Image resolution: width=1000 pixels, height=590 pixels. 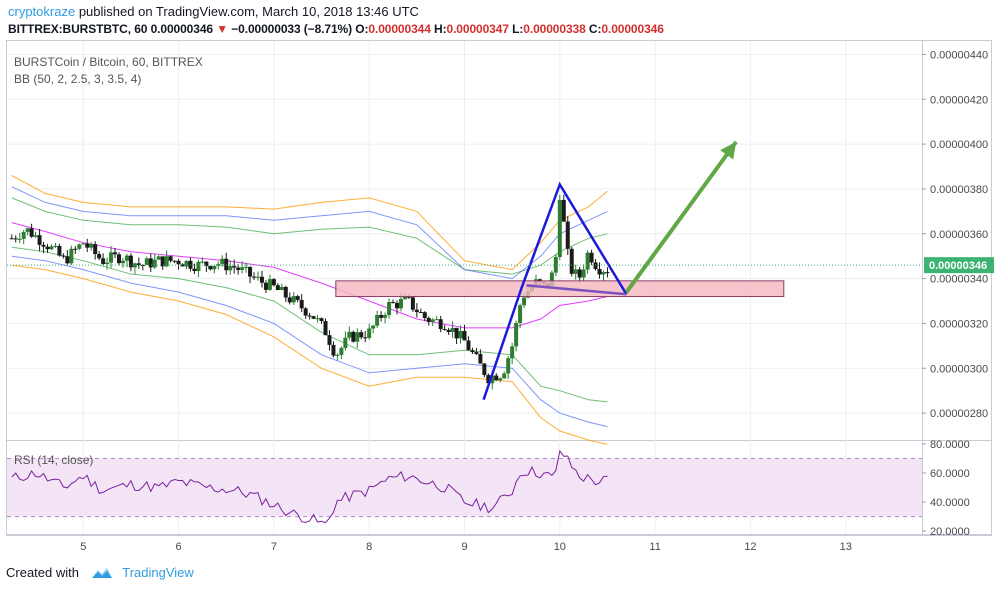 I want to click on rsi-line, so click(x=309, y=486).